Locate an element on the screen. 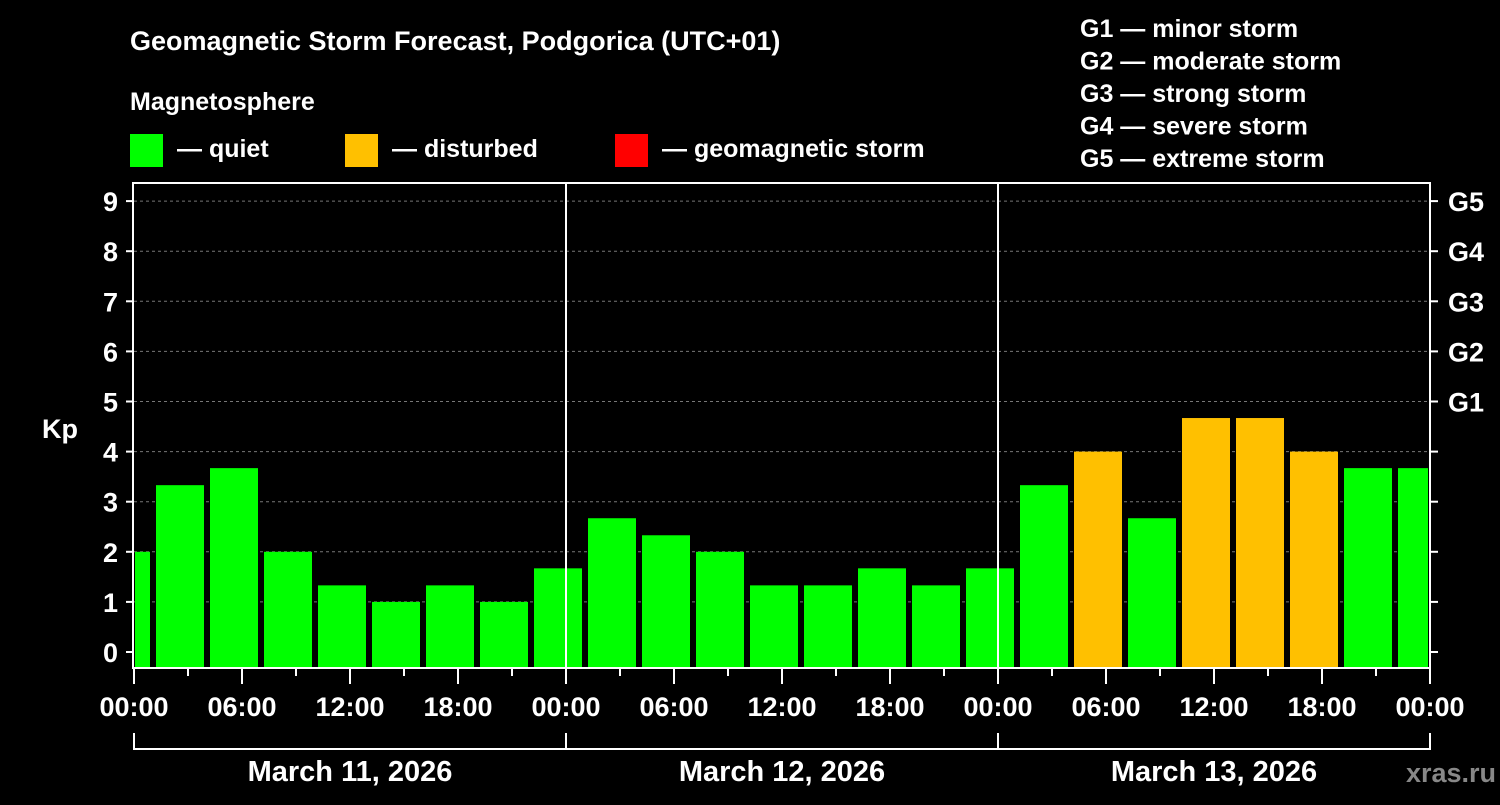  storm-scale-g3: G3 — strong storm is located at coordinates (1193, 94).